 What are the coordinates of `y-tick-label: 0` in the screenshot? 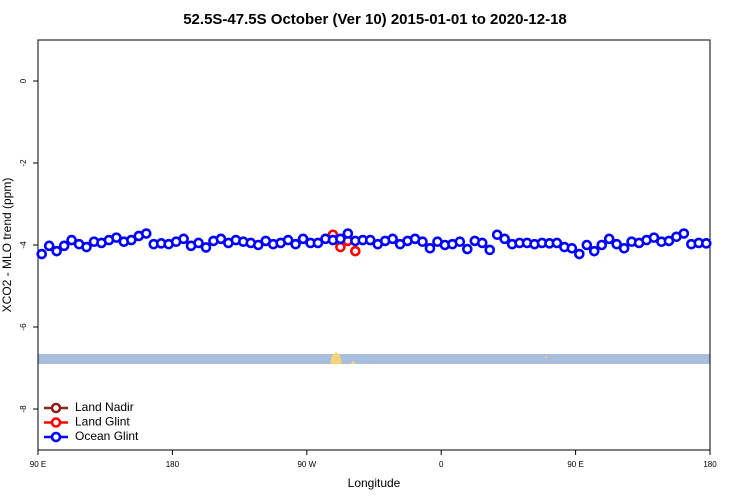 It's located at (23, 80).